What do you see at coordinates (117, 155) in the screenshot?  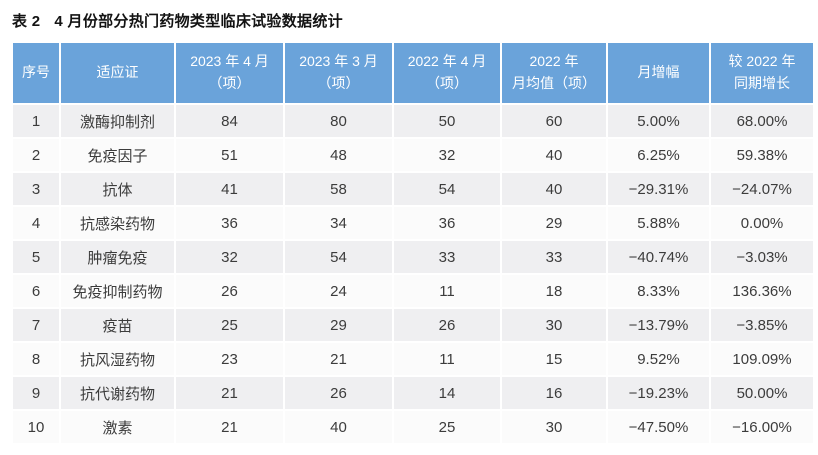 I see `data-cell: 免疫因子` at bounding box center [117, 155].